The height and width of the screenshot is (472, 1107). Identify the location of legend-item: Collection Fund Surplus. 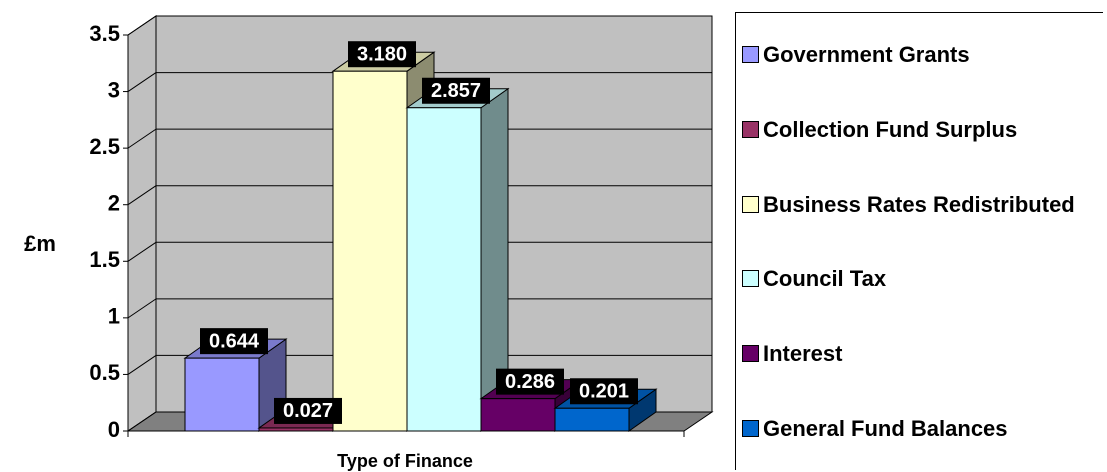
(919, 129).